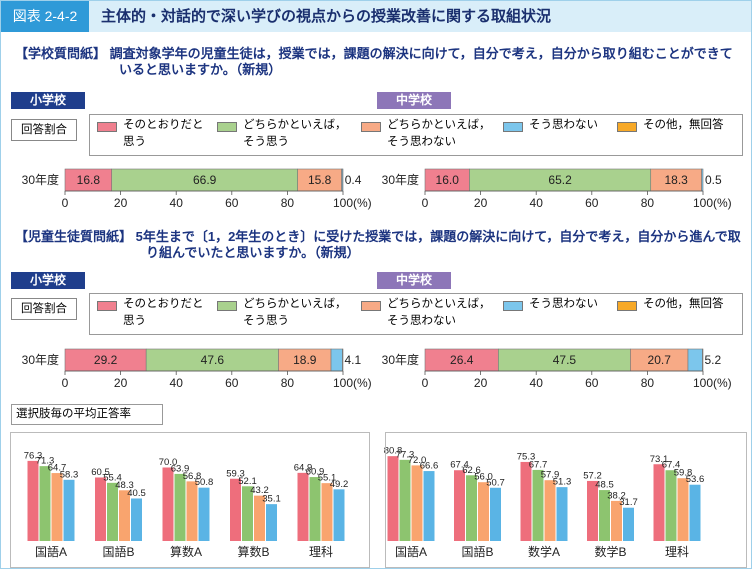 This screenshot has width=752, height=569. Describe the element at coordinates (326, 16) in the screenshot. I see `figure-title: 主体的・対話的で深い学びの視点からの授業改善に関する取組状況` at that location.